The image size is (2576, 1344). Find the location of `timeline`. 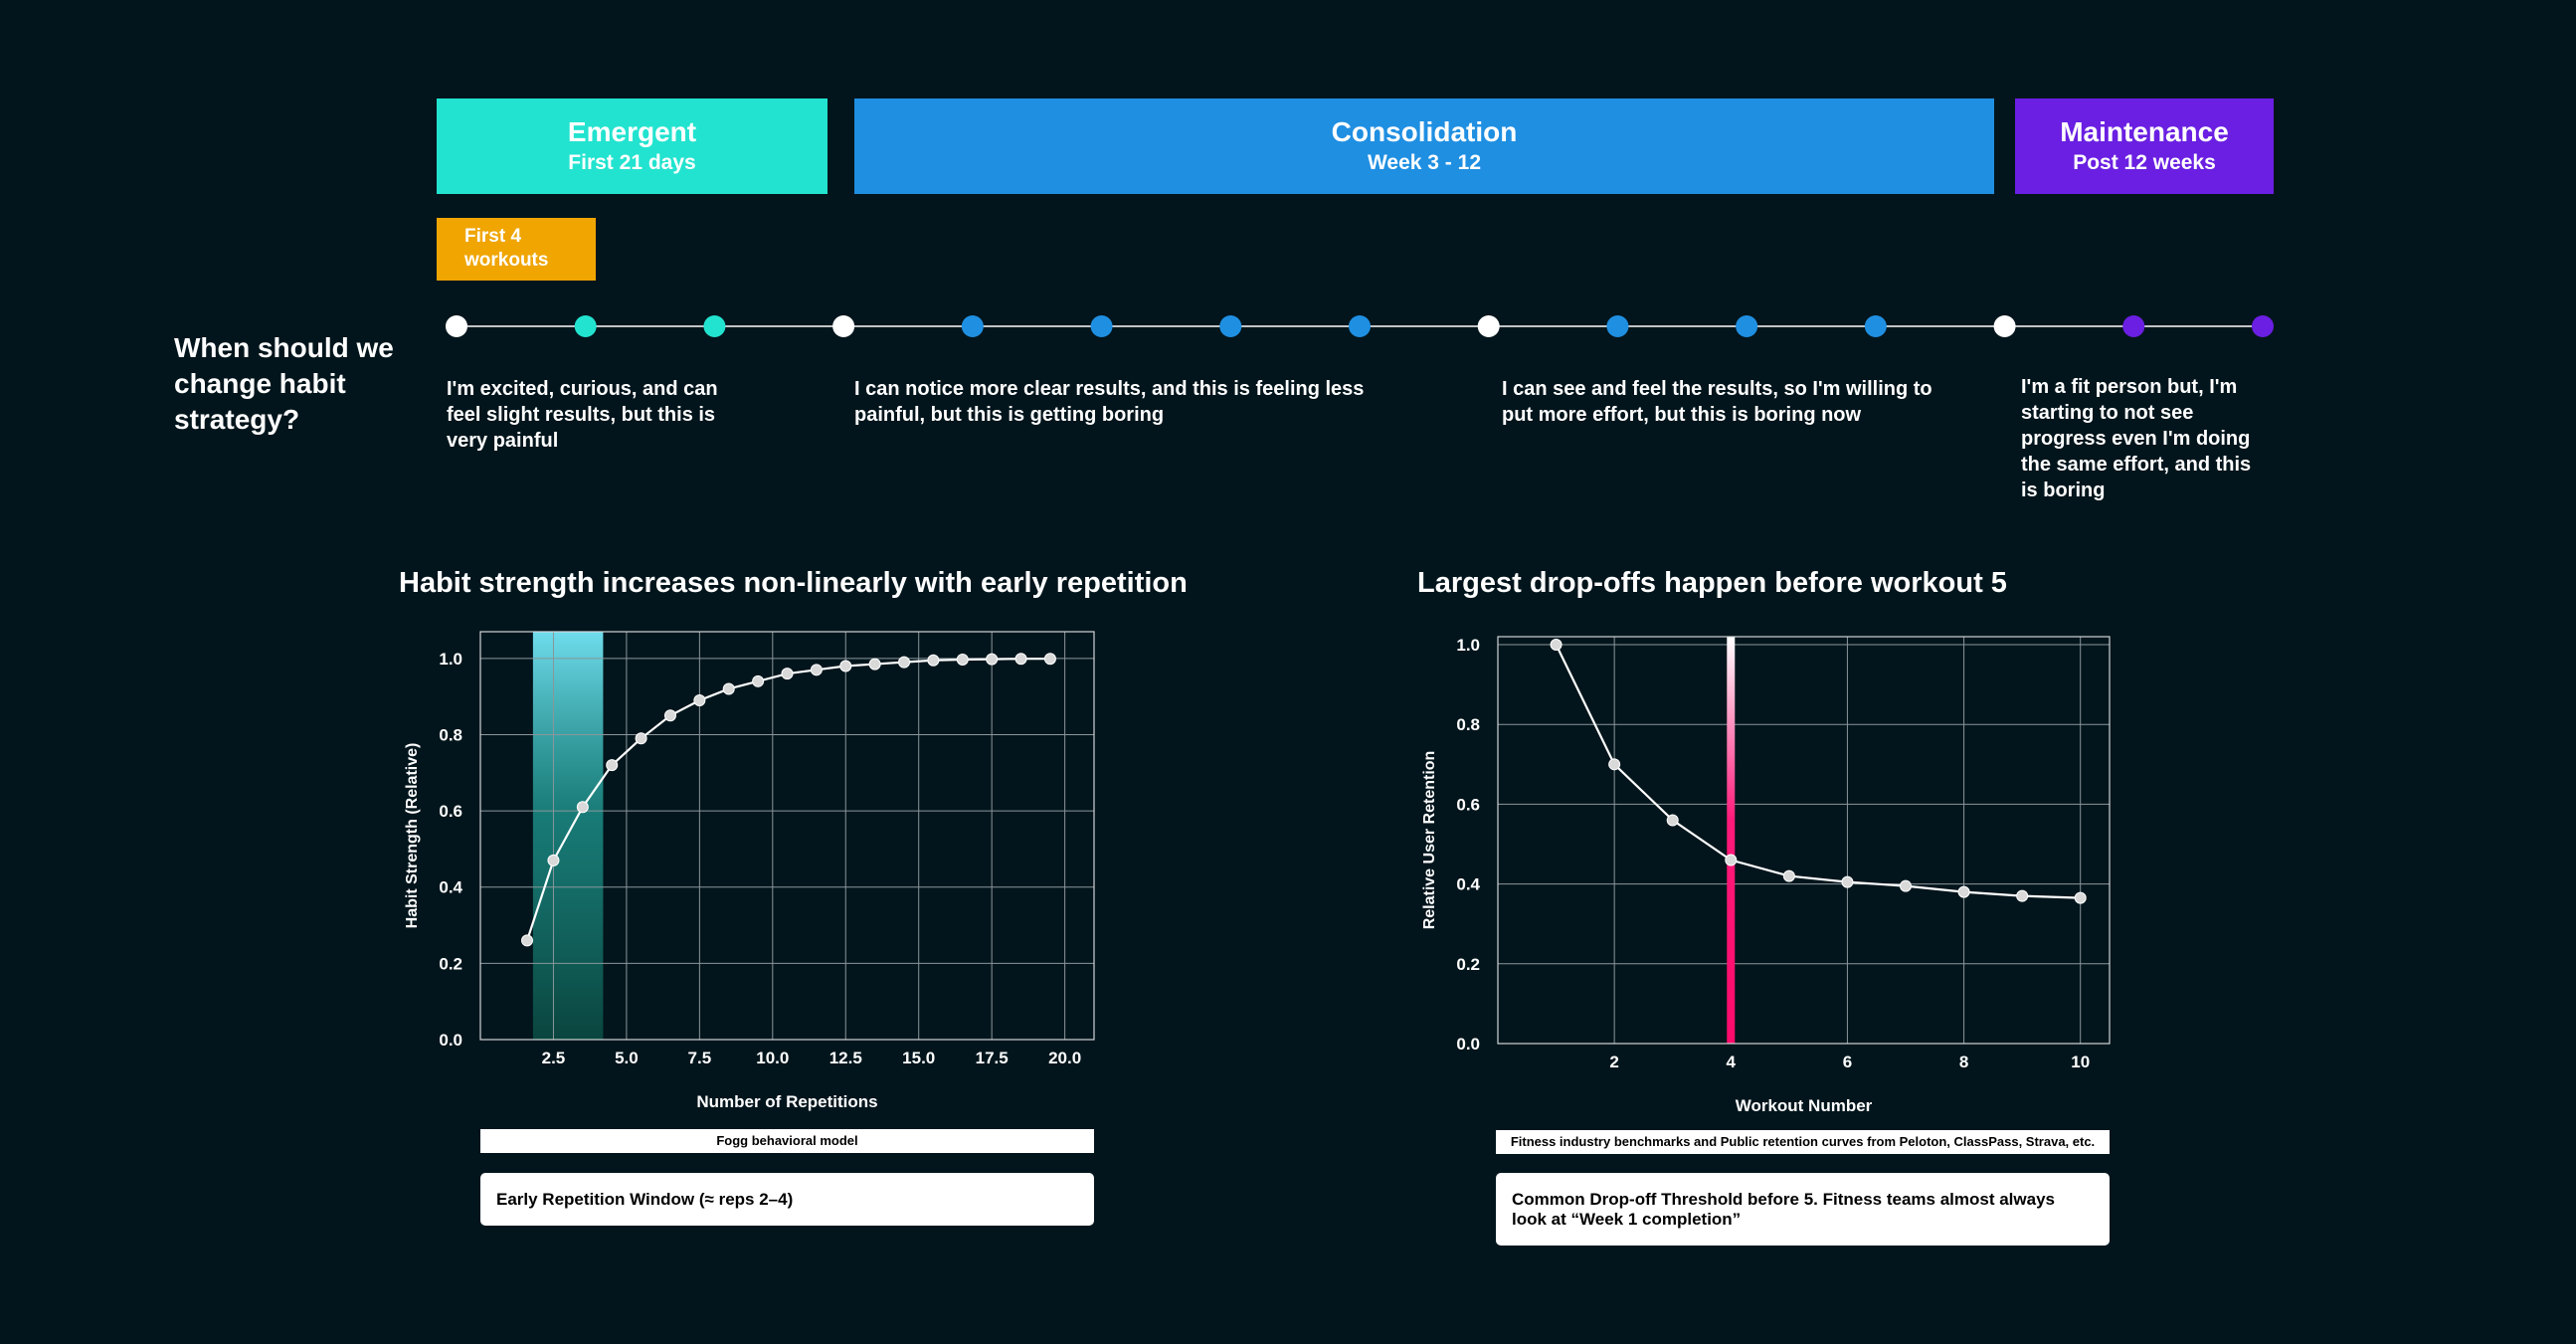

timeline is located at coordinates (1360, 326).